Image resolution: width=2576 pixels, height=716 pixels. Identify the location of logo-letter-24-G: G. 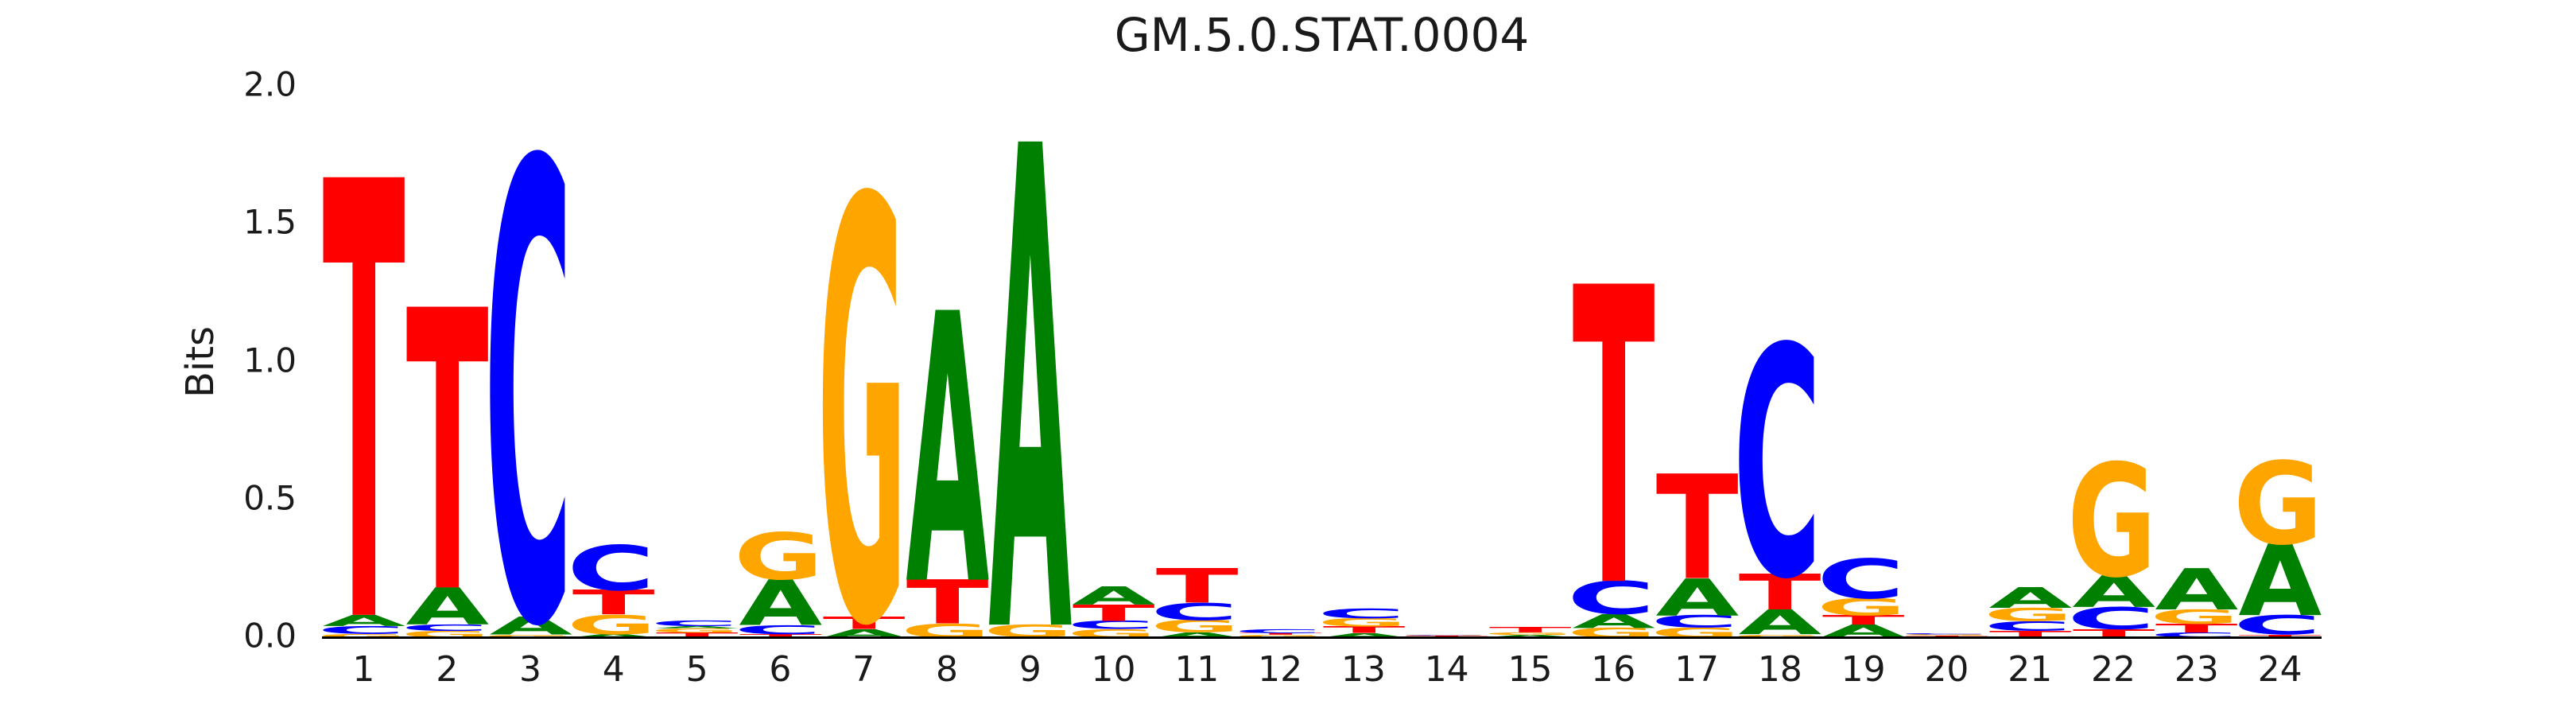
(2278, 504).